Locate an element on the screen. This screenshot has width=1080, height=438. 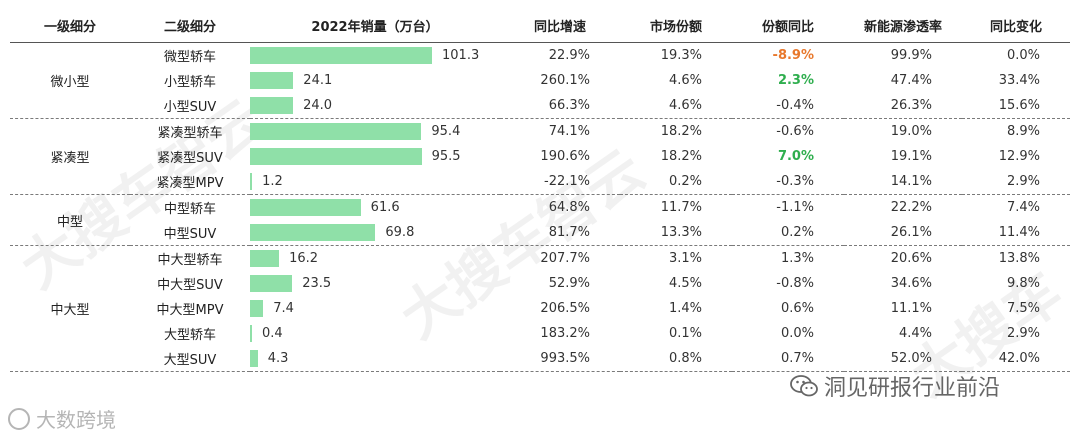
sales-value-label: 16.2 is located at coordinates (304, 258).